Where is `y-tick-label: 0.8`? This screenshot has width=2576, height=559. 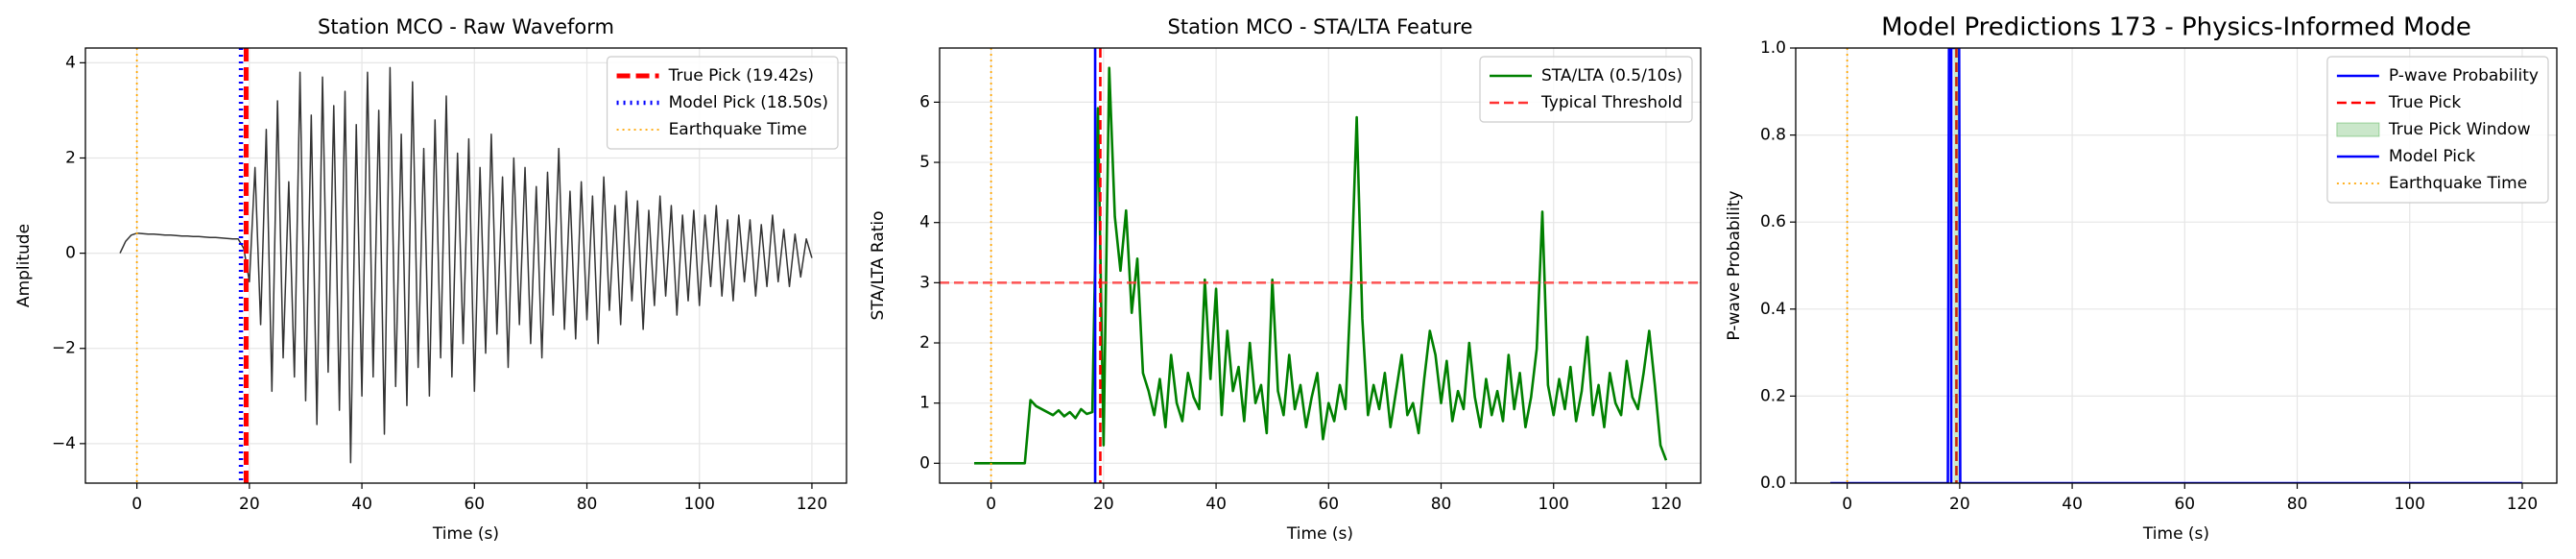 y-tick-label: 0.8 is located at coordinates (1773, 135).